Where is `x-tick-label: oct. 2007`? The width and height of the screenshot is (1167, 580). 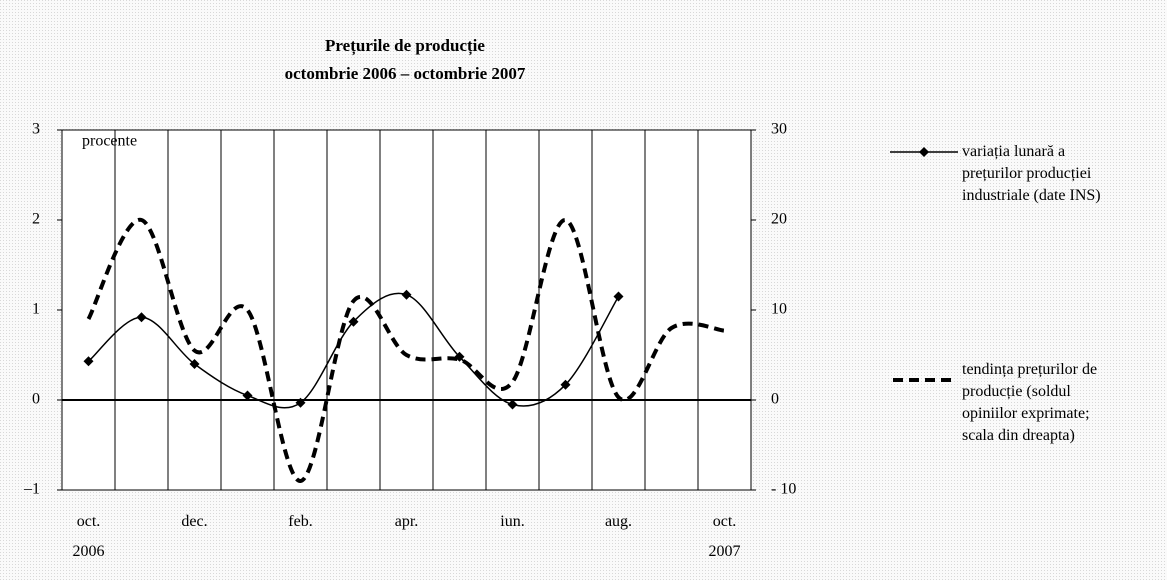 x-tick-label: oct. 2007 is located at coordinates (725, 536).